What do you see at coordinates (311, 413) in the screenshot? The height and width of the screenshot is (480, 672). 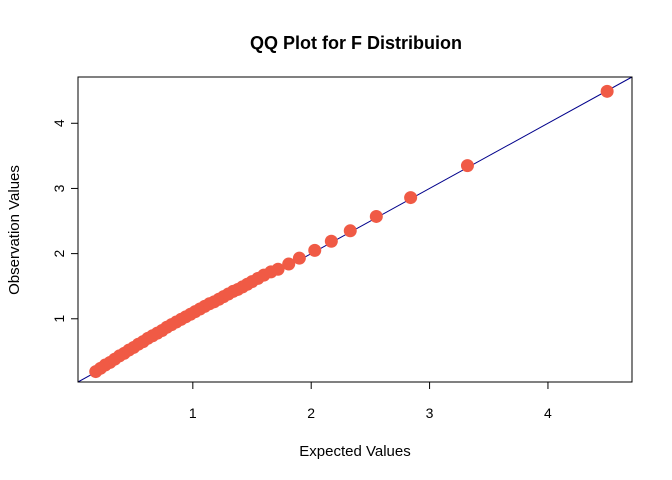 I see `x-tick-label: 2` at bounding box center [311, 413].